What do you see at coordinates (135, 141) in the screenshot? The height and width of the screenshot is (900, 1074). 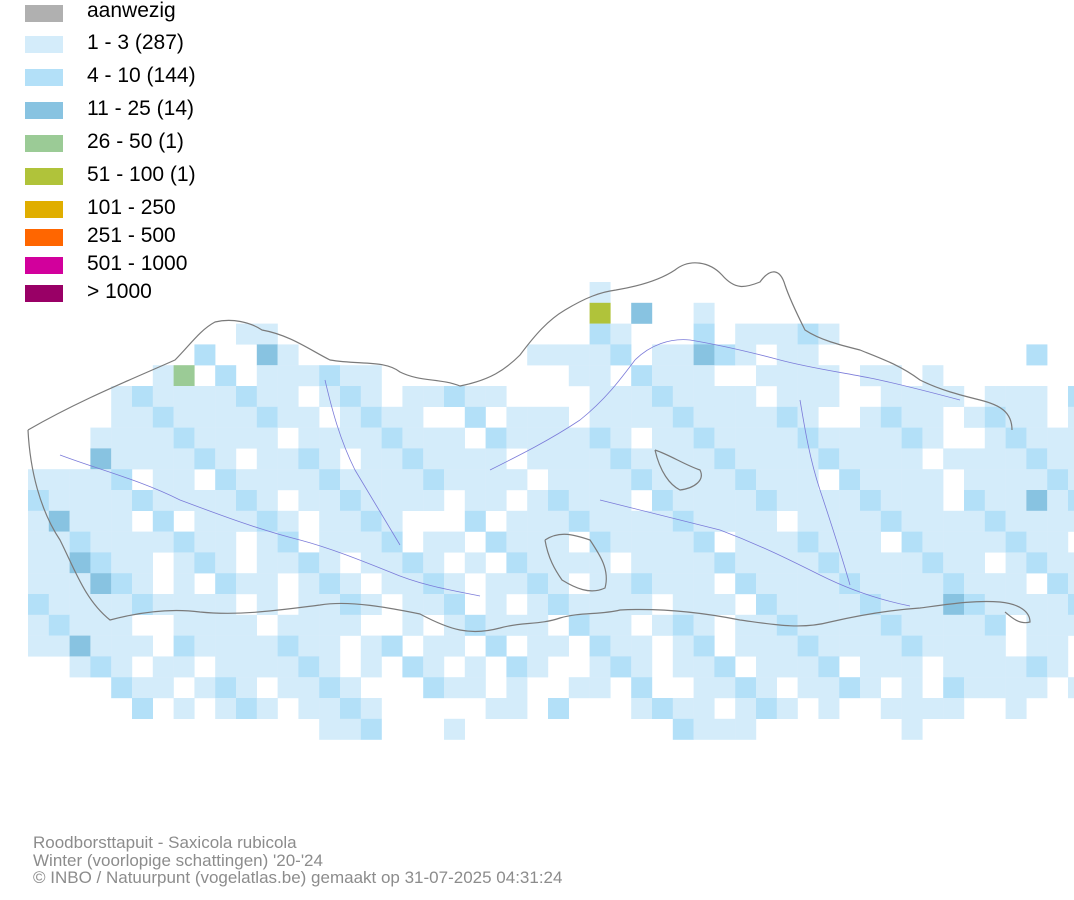 I see `legend-label: 26 - 50 (1)` at bounding box center [135, 141].